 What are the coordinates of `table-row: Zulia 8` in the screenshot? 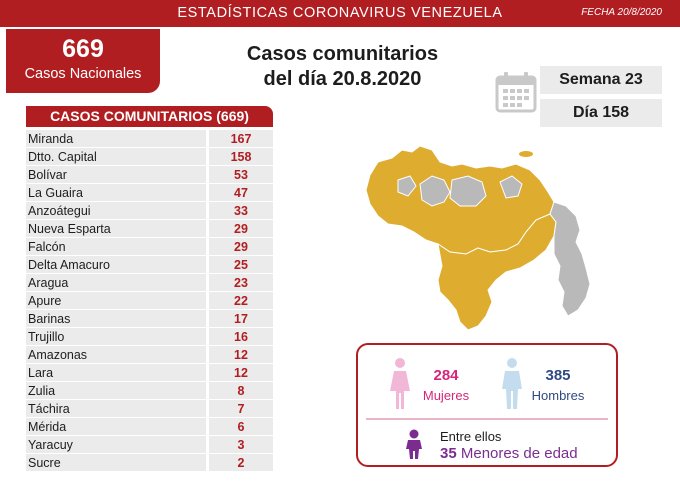 It's located at (149, 391).